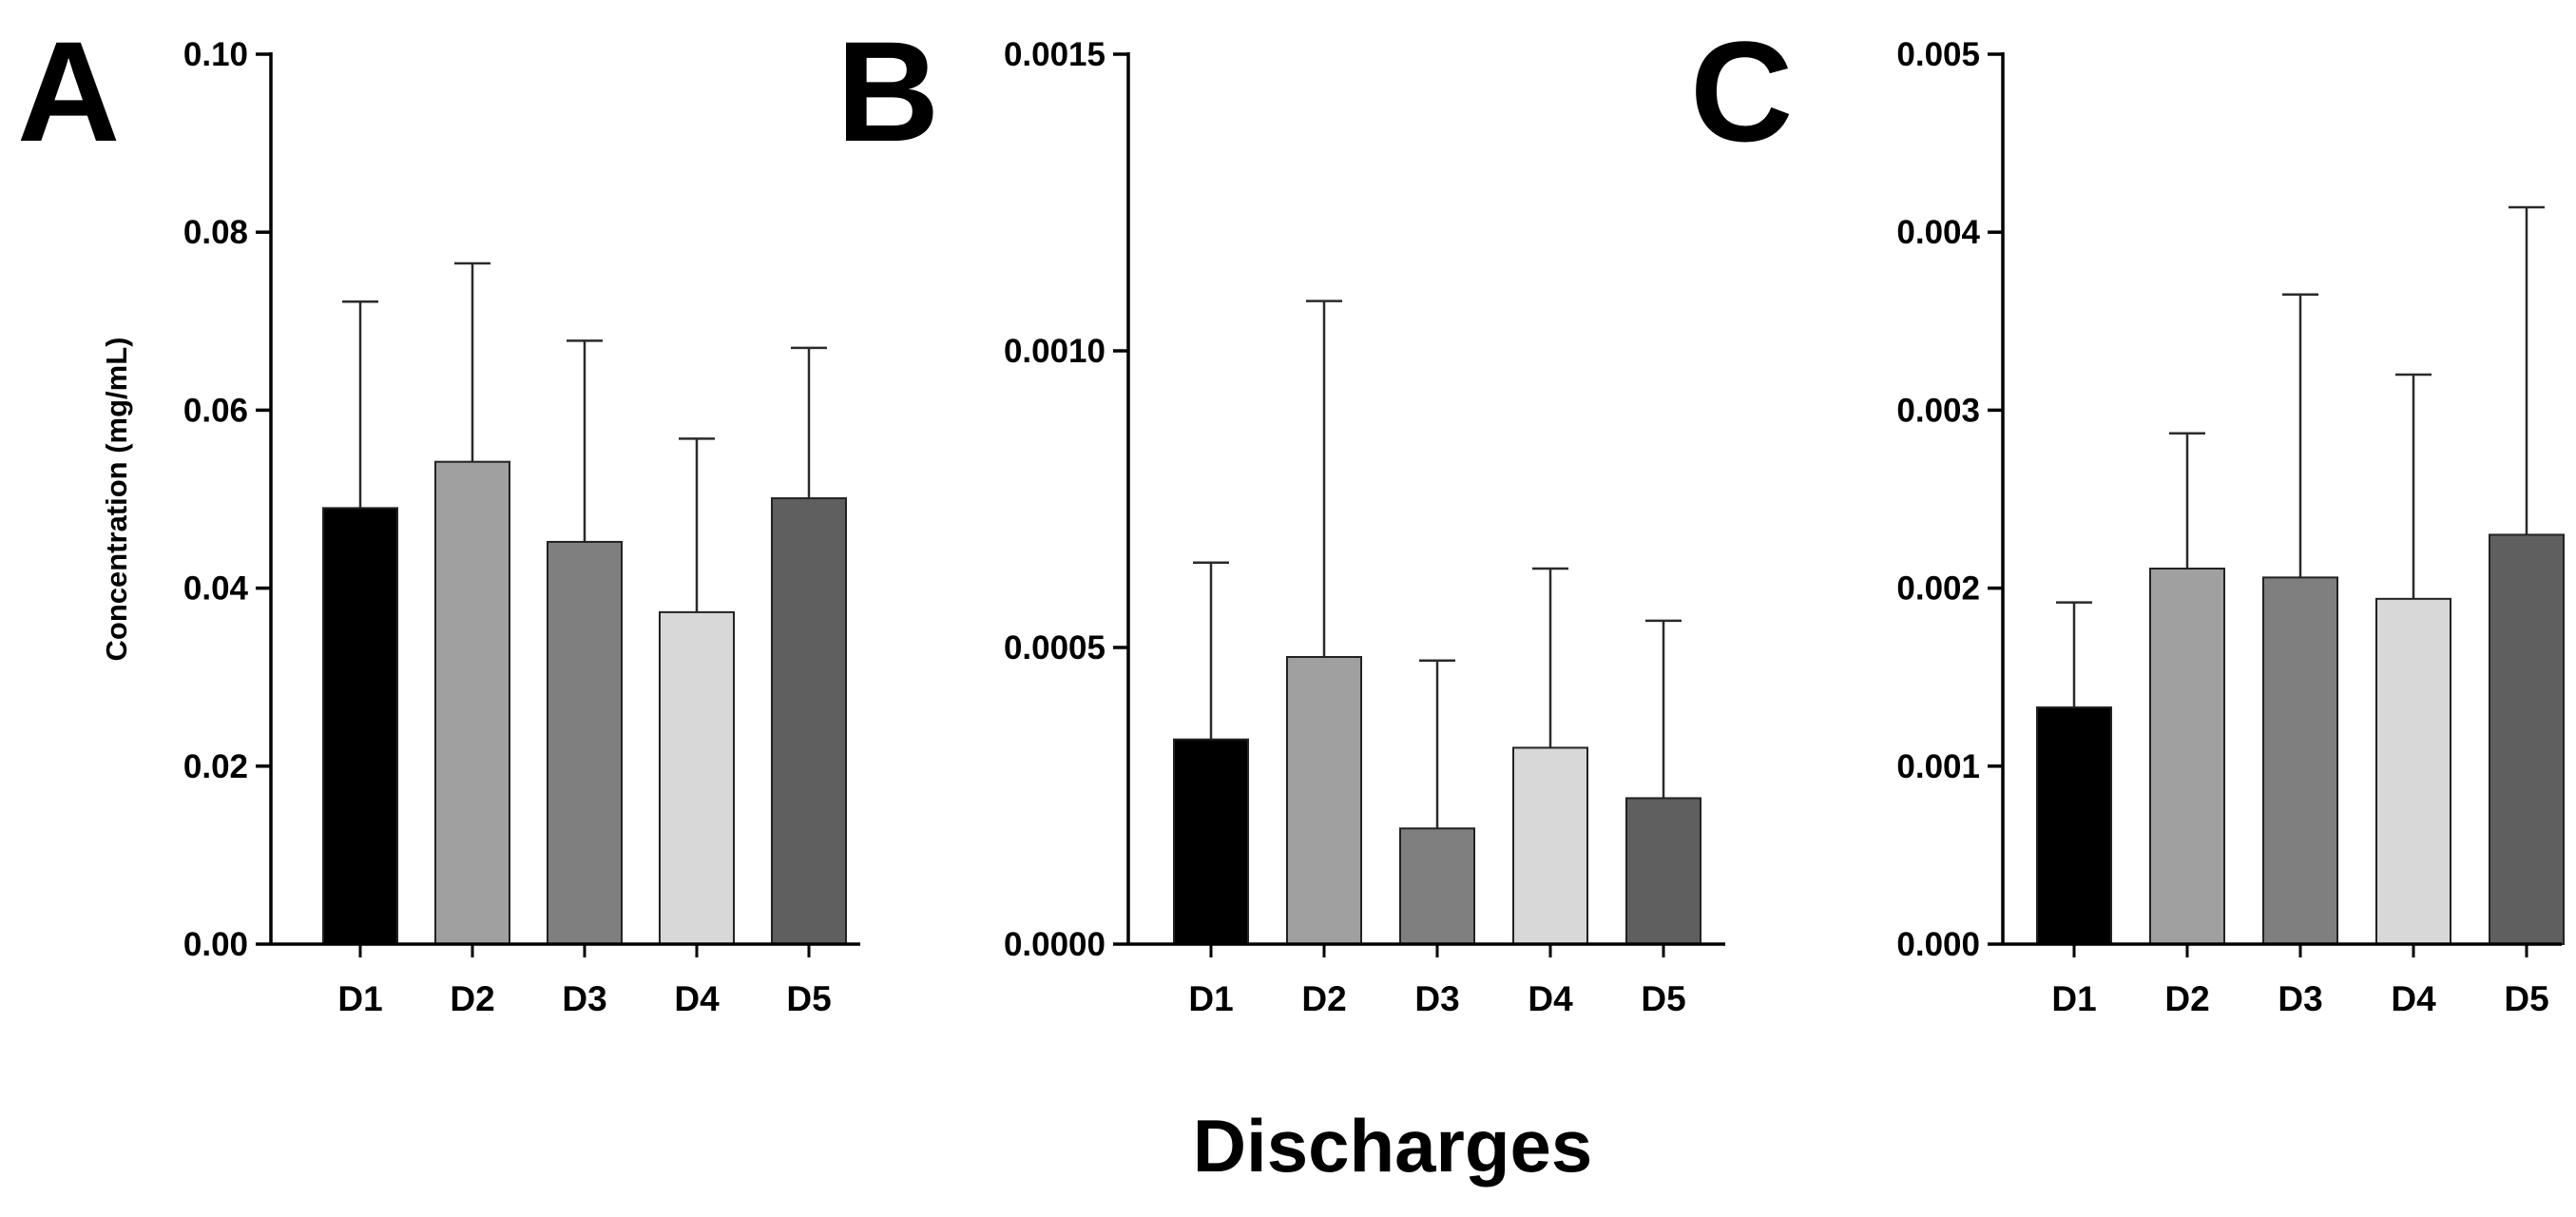 The image size is (2576, 1217). I want to click on y-tick-label: 0.0005, so click(1054, 647).